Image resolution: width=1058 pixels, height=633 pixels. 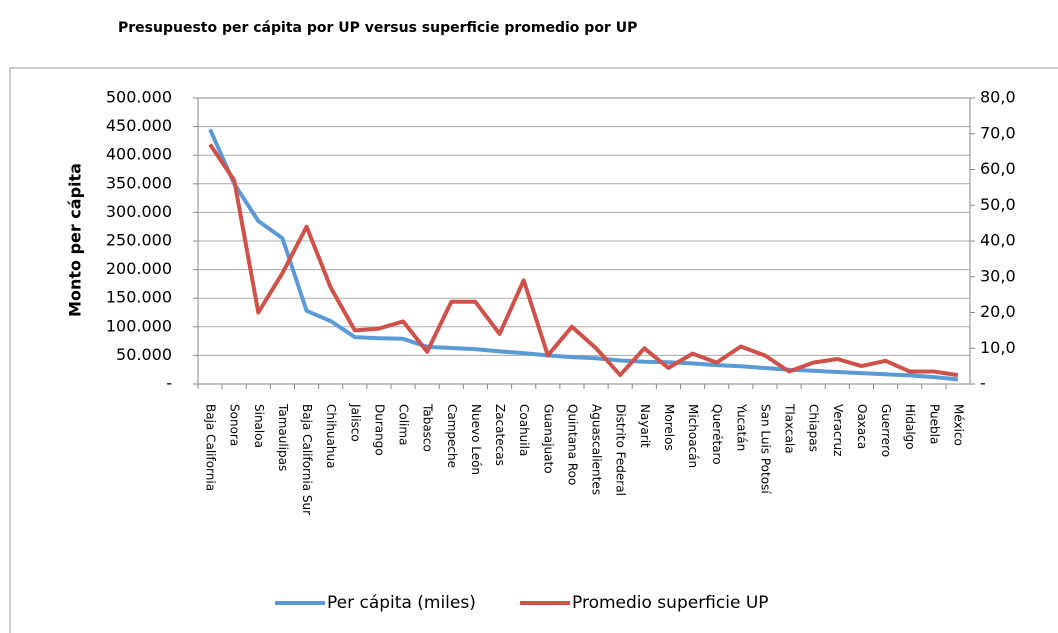 I want to click on x-tick-label: Campeche, so click(x=452, y=436).